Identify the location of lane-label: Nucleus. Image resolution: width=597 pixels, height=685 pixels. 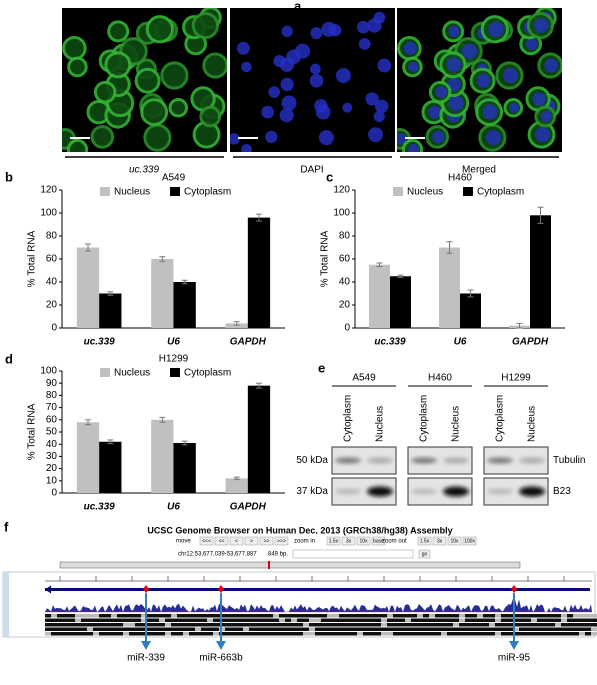
(380, 424).